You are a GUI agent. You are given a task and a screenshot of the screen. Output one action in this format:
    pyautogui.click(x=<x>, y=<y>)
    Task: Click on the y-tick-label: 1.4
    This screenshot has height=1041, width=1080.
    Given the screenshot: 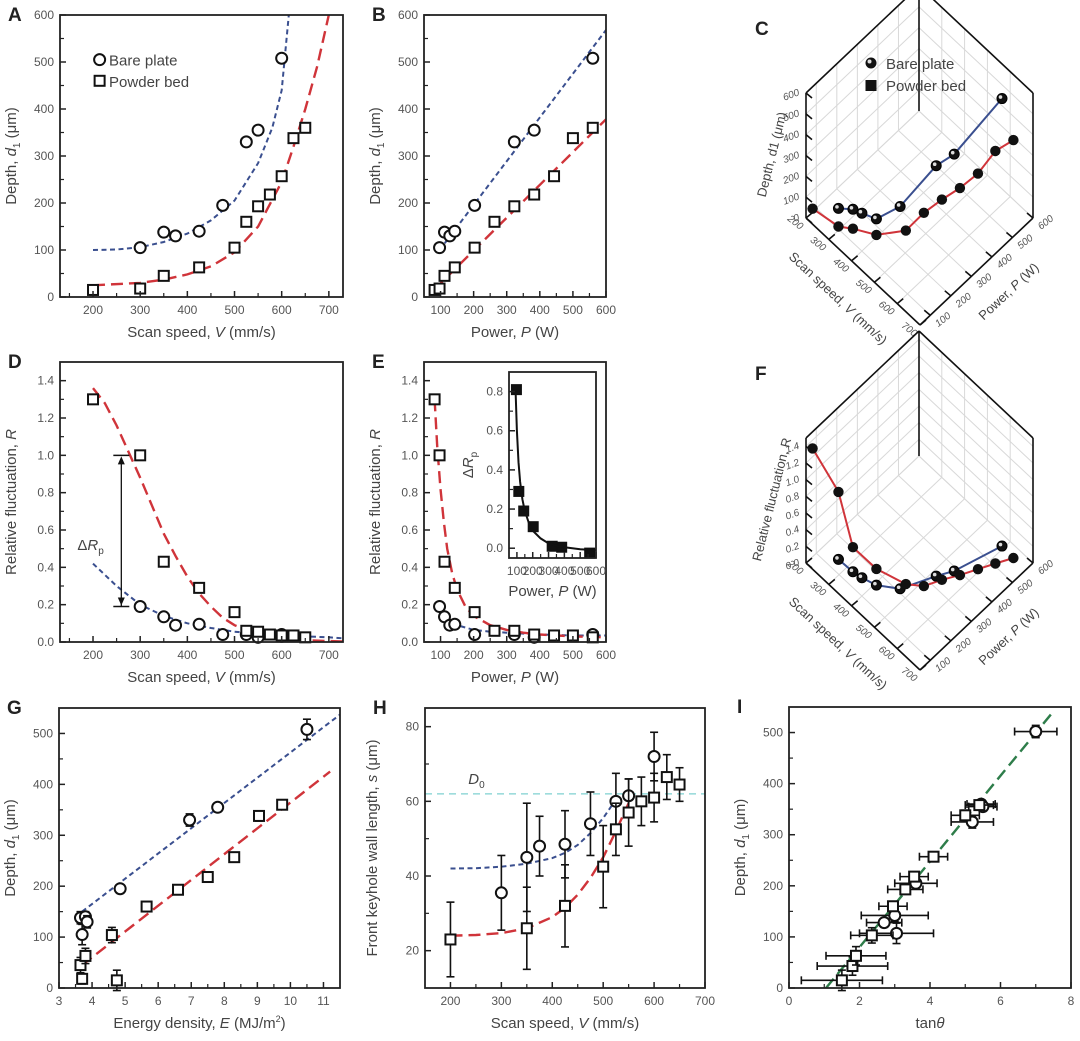 What is the action you would take?
    pyautogui.click(x=409, y=381)
    